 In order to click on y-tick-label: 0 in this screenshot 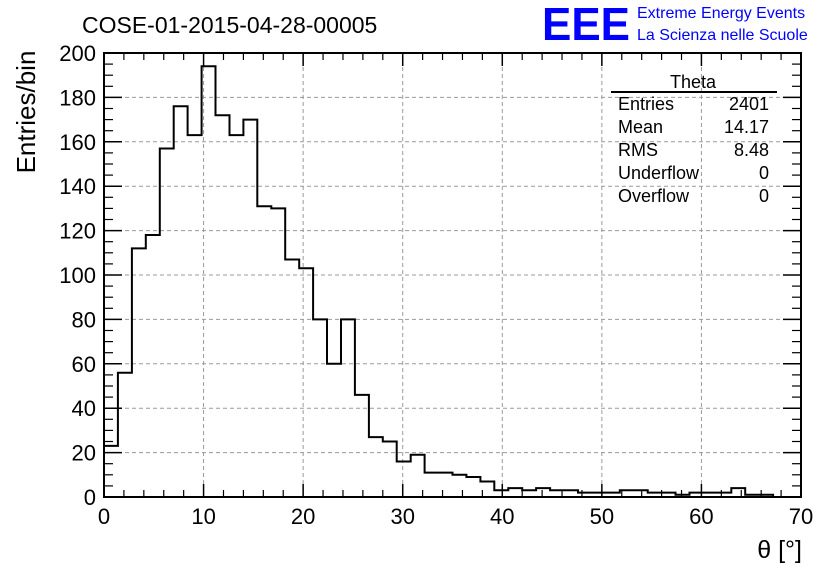, I will do `click(90, 497)`.